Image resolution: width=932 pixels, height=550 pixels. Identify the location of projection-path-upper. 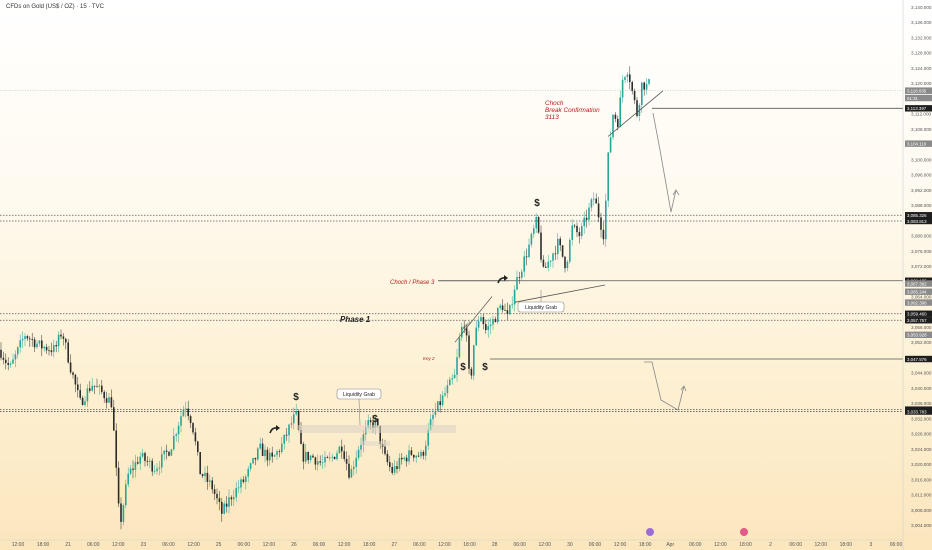
(664, 162).